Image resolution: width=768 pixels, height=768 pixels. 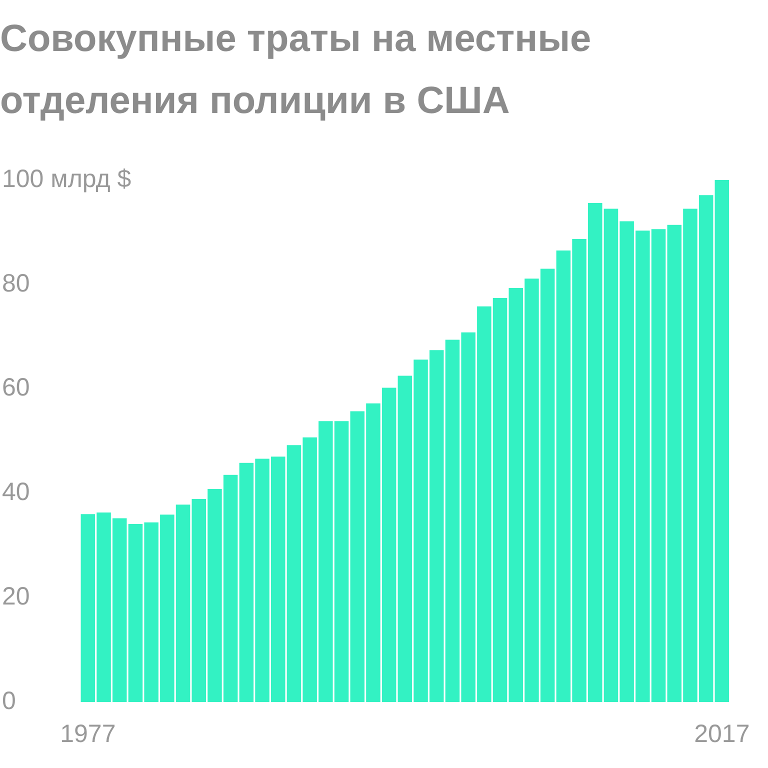 I want to click on y-tick-label: 80, so click(x=16, y=283).